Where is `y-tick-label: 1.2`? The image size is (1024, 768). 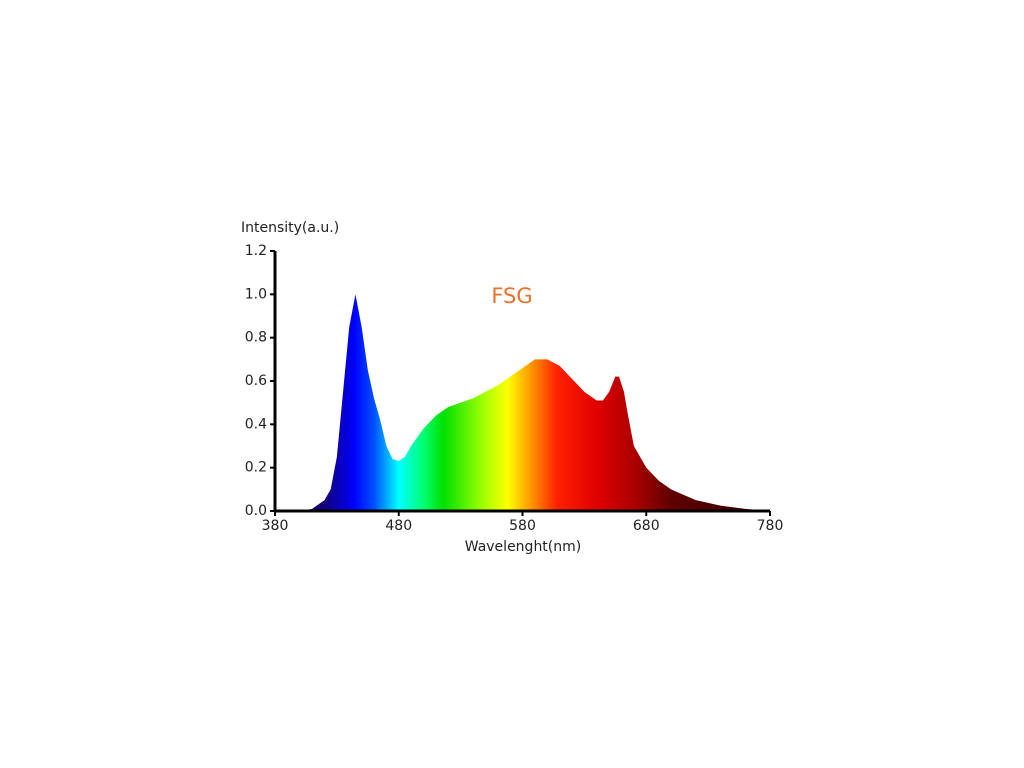 y-tick-label: 1.2 is located at coordinates (256, 251).